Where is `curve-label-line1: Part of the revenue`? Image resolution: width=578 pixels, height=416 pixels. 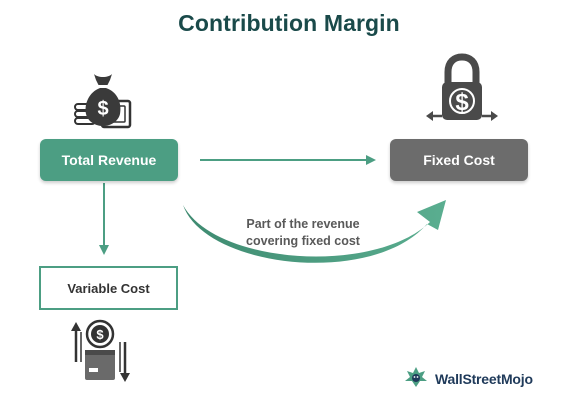
curve-label-line1: Part of the revenue is located at coordinates (303, 224).